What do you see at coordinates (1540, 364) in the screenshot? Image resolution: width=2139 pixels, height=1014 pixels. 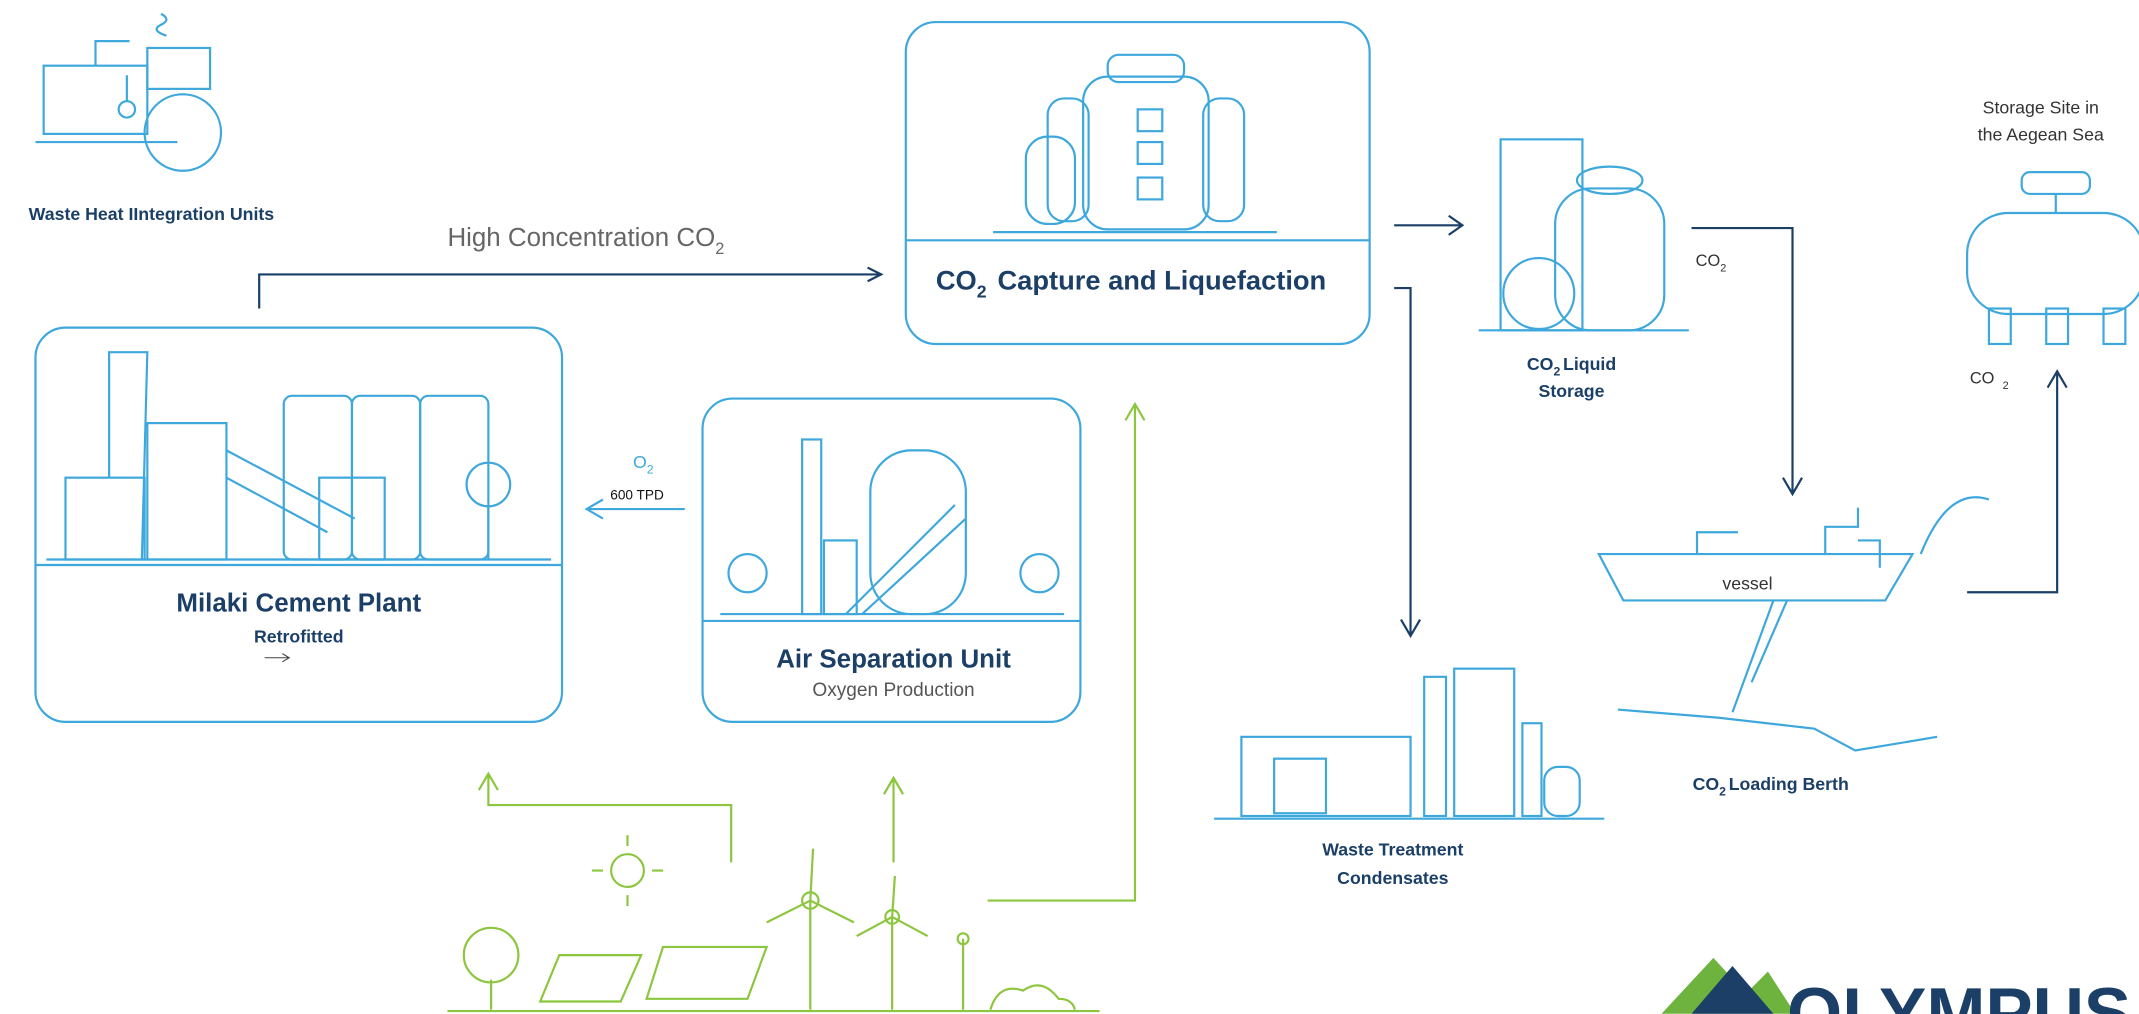 I see `storage-main: CO` at bounding box center [1540, 364].